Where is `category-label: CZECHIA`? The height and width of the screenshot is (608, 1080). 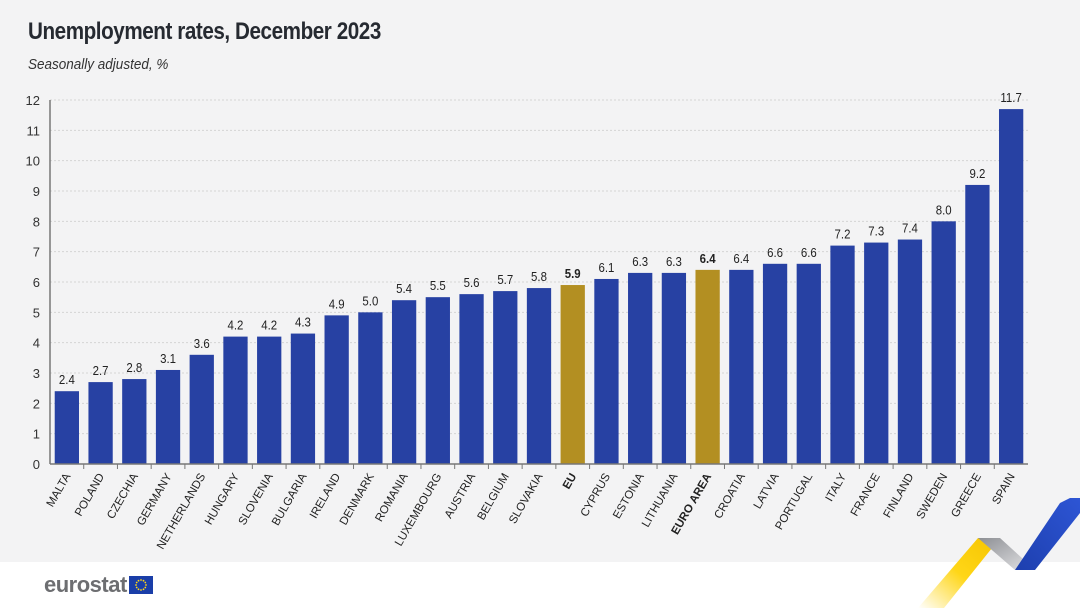
category-label: CZECHIA is located at coordinates (123, 496).